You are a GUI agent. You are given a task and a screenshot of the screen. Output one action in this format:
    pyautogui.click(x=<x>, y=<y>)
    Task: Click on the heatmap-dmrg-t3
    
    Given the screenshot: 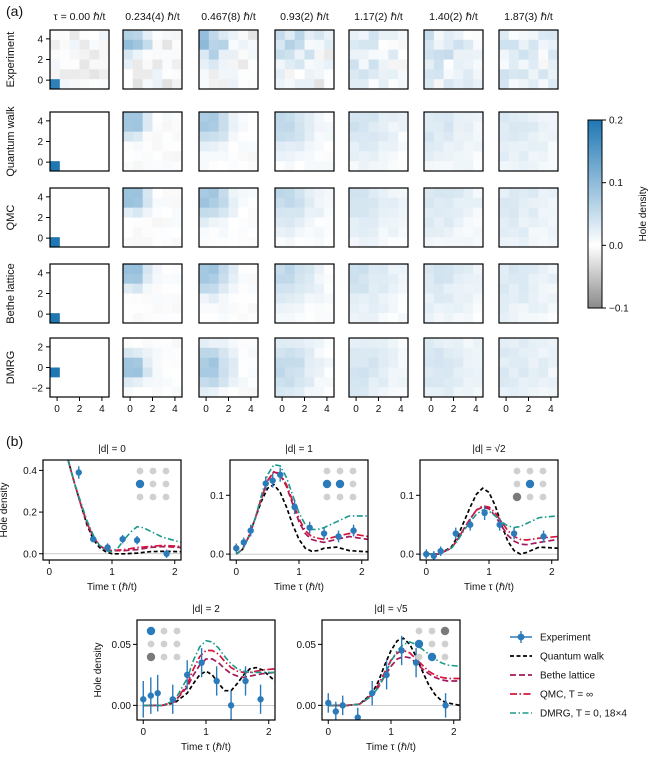 What is the action you would take?
    pyautogui.click(x=304, y=367)
    